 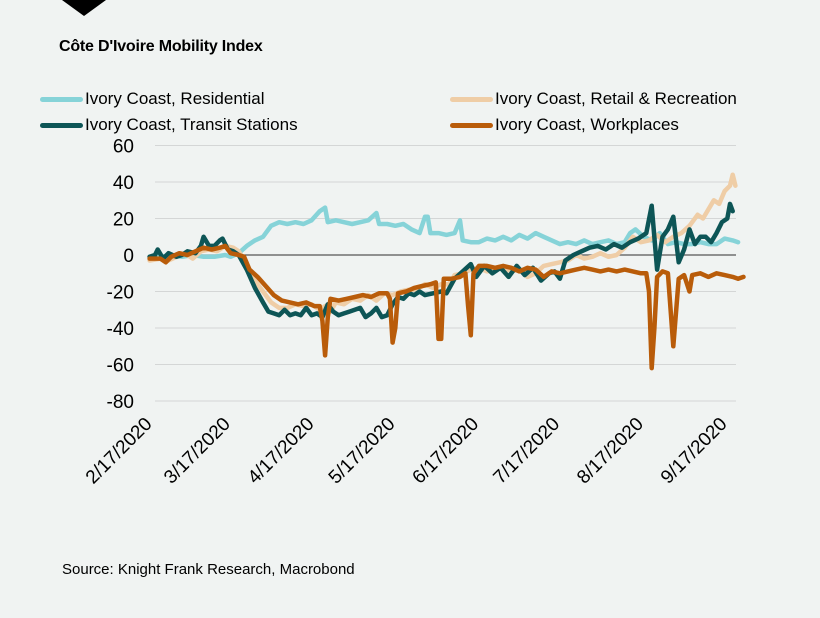 I want to click on legend-item-residential: Ivory Coast, Residential, so click(x=152, y=99).